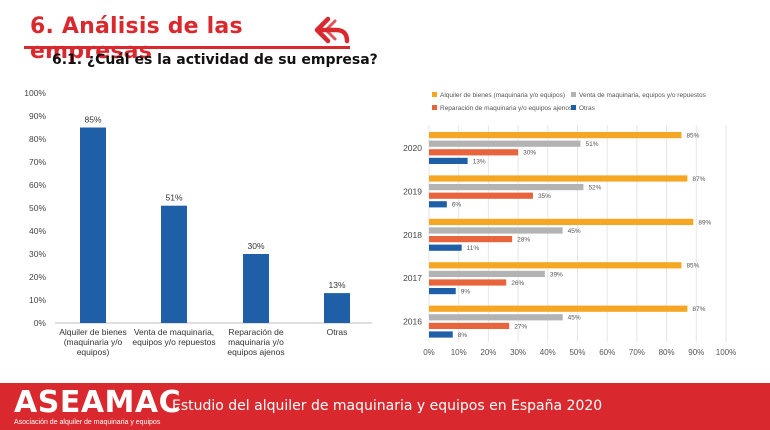  I want to click on hbar-data-label: 28%, so click(523, 240).